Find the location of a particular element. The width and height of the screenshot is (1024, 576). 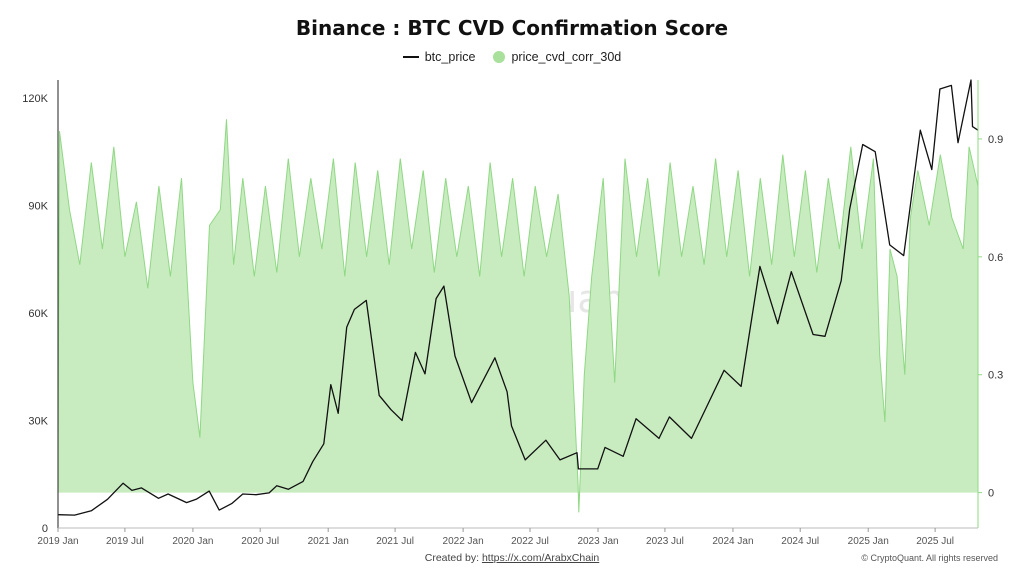

footer-credit: Created by: https://x.com/ArabxChain is located at coordinates (512, 558).